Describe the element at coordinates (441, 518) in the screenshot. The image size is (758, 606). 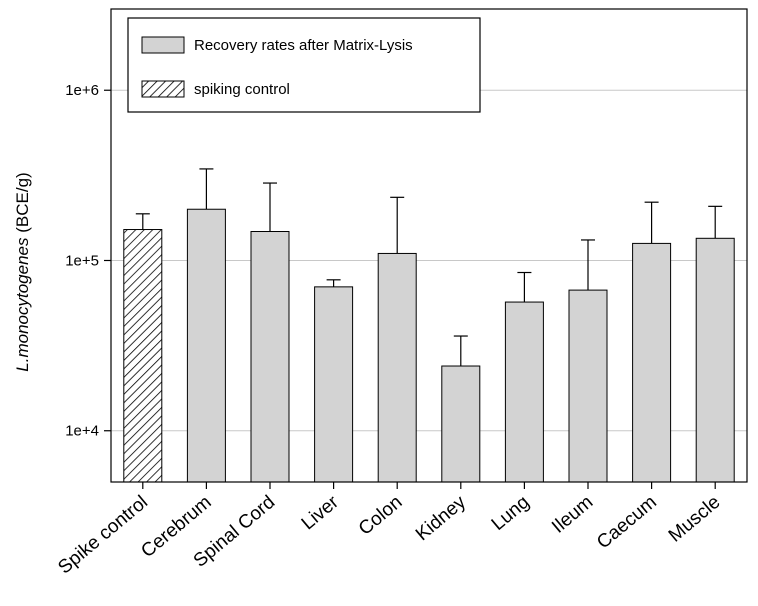
I see `x-tick-label: Kidney` at that location.